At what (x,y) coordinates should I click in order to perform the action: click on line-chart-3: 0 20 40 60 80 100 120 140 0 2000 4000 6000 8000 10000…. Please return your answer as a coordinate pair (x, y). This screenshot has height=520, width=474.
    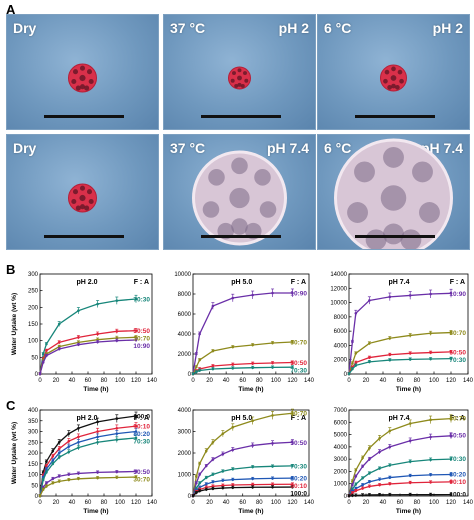
    Looking at the image, I should click on (401, 332).